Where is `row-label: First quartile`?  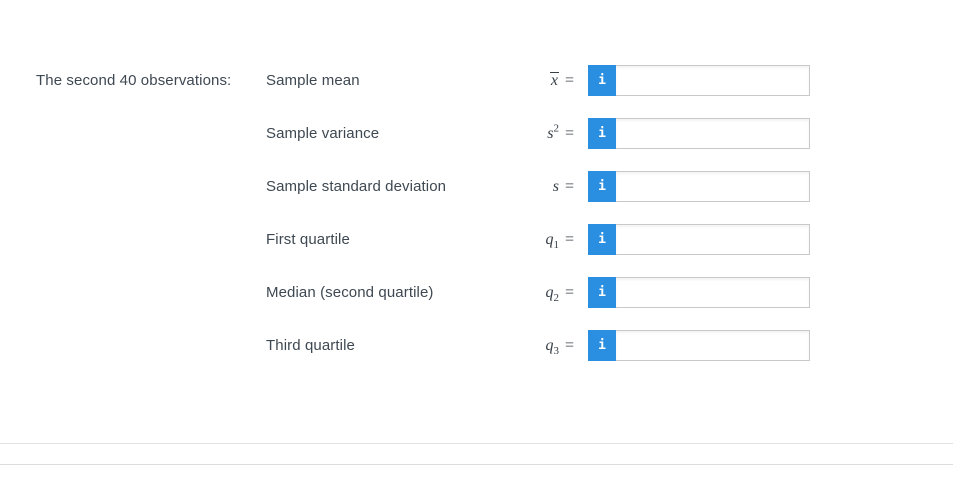 row-label: First quartile is located at coordinates (308, 239).